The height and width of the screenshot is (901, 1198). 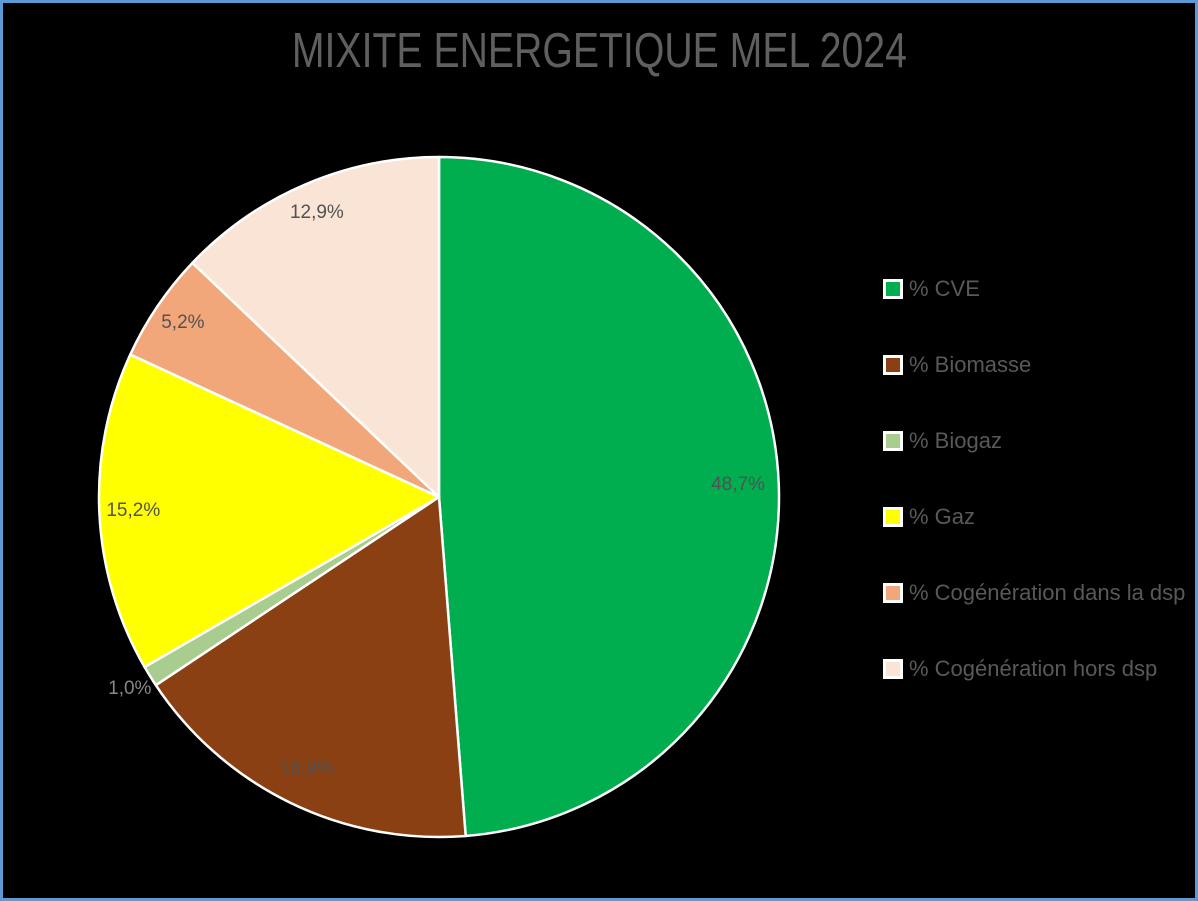 I want to click on chart-title-text: MIXITE ENERGETIQUE MEL 2024, so click(x=599, y=51).